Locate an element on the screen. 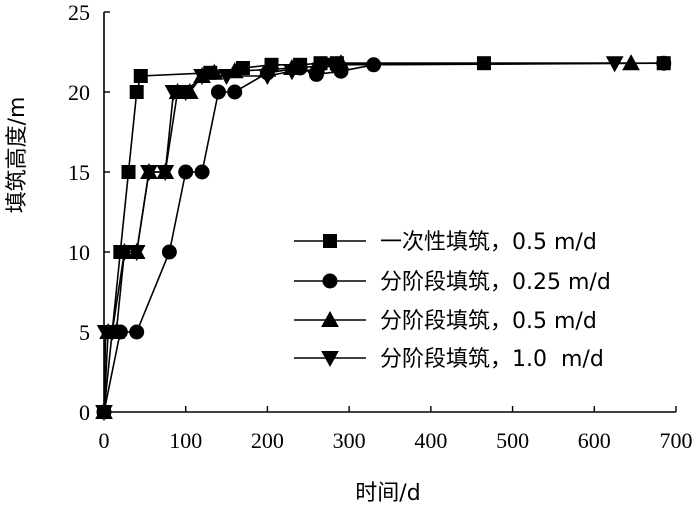 This screenshot has height=506, width=700. y-axis-title: 填筑高度/m is located at coordinates (17, 155).